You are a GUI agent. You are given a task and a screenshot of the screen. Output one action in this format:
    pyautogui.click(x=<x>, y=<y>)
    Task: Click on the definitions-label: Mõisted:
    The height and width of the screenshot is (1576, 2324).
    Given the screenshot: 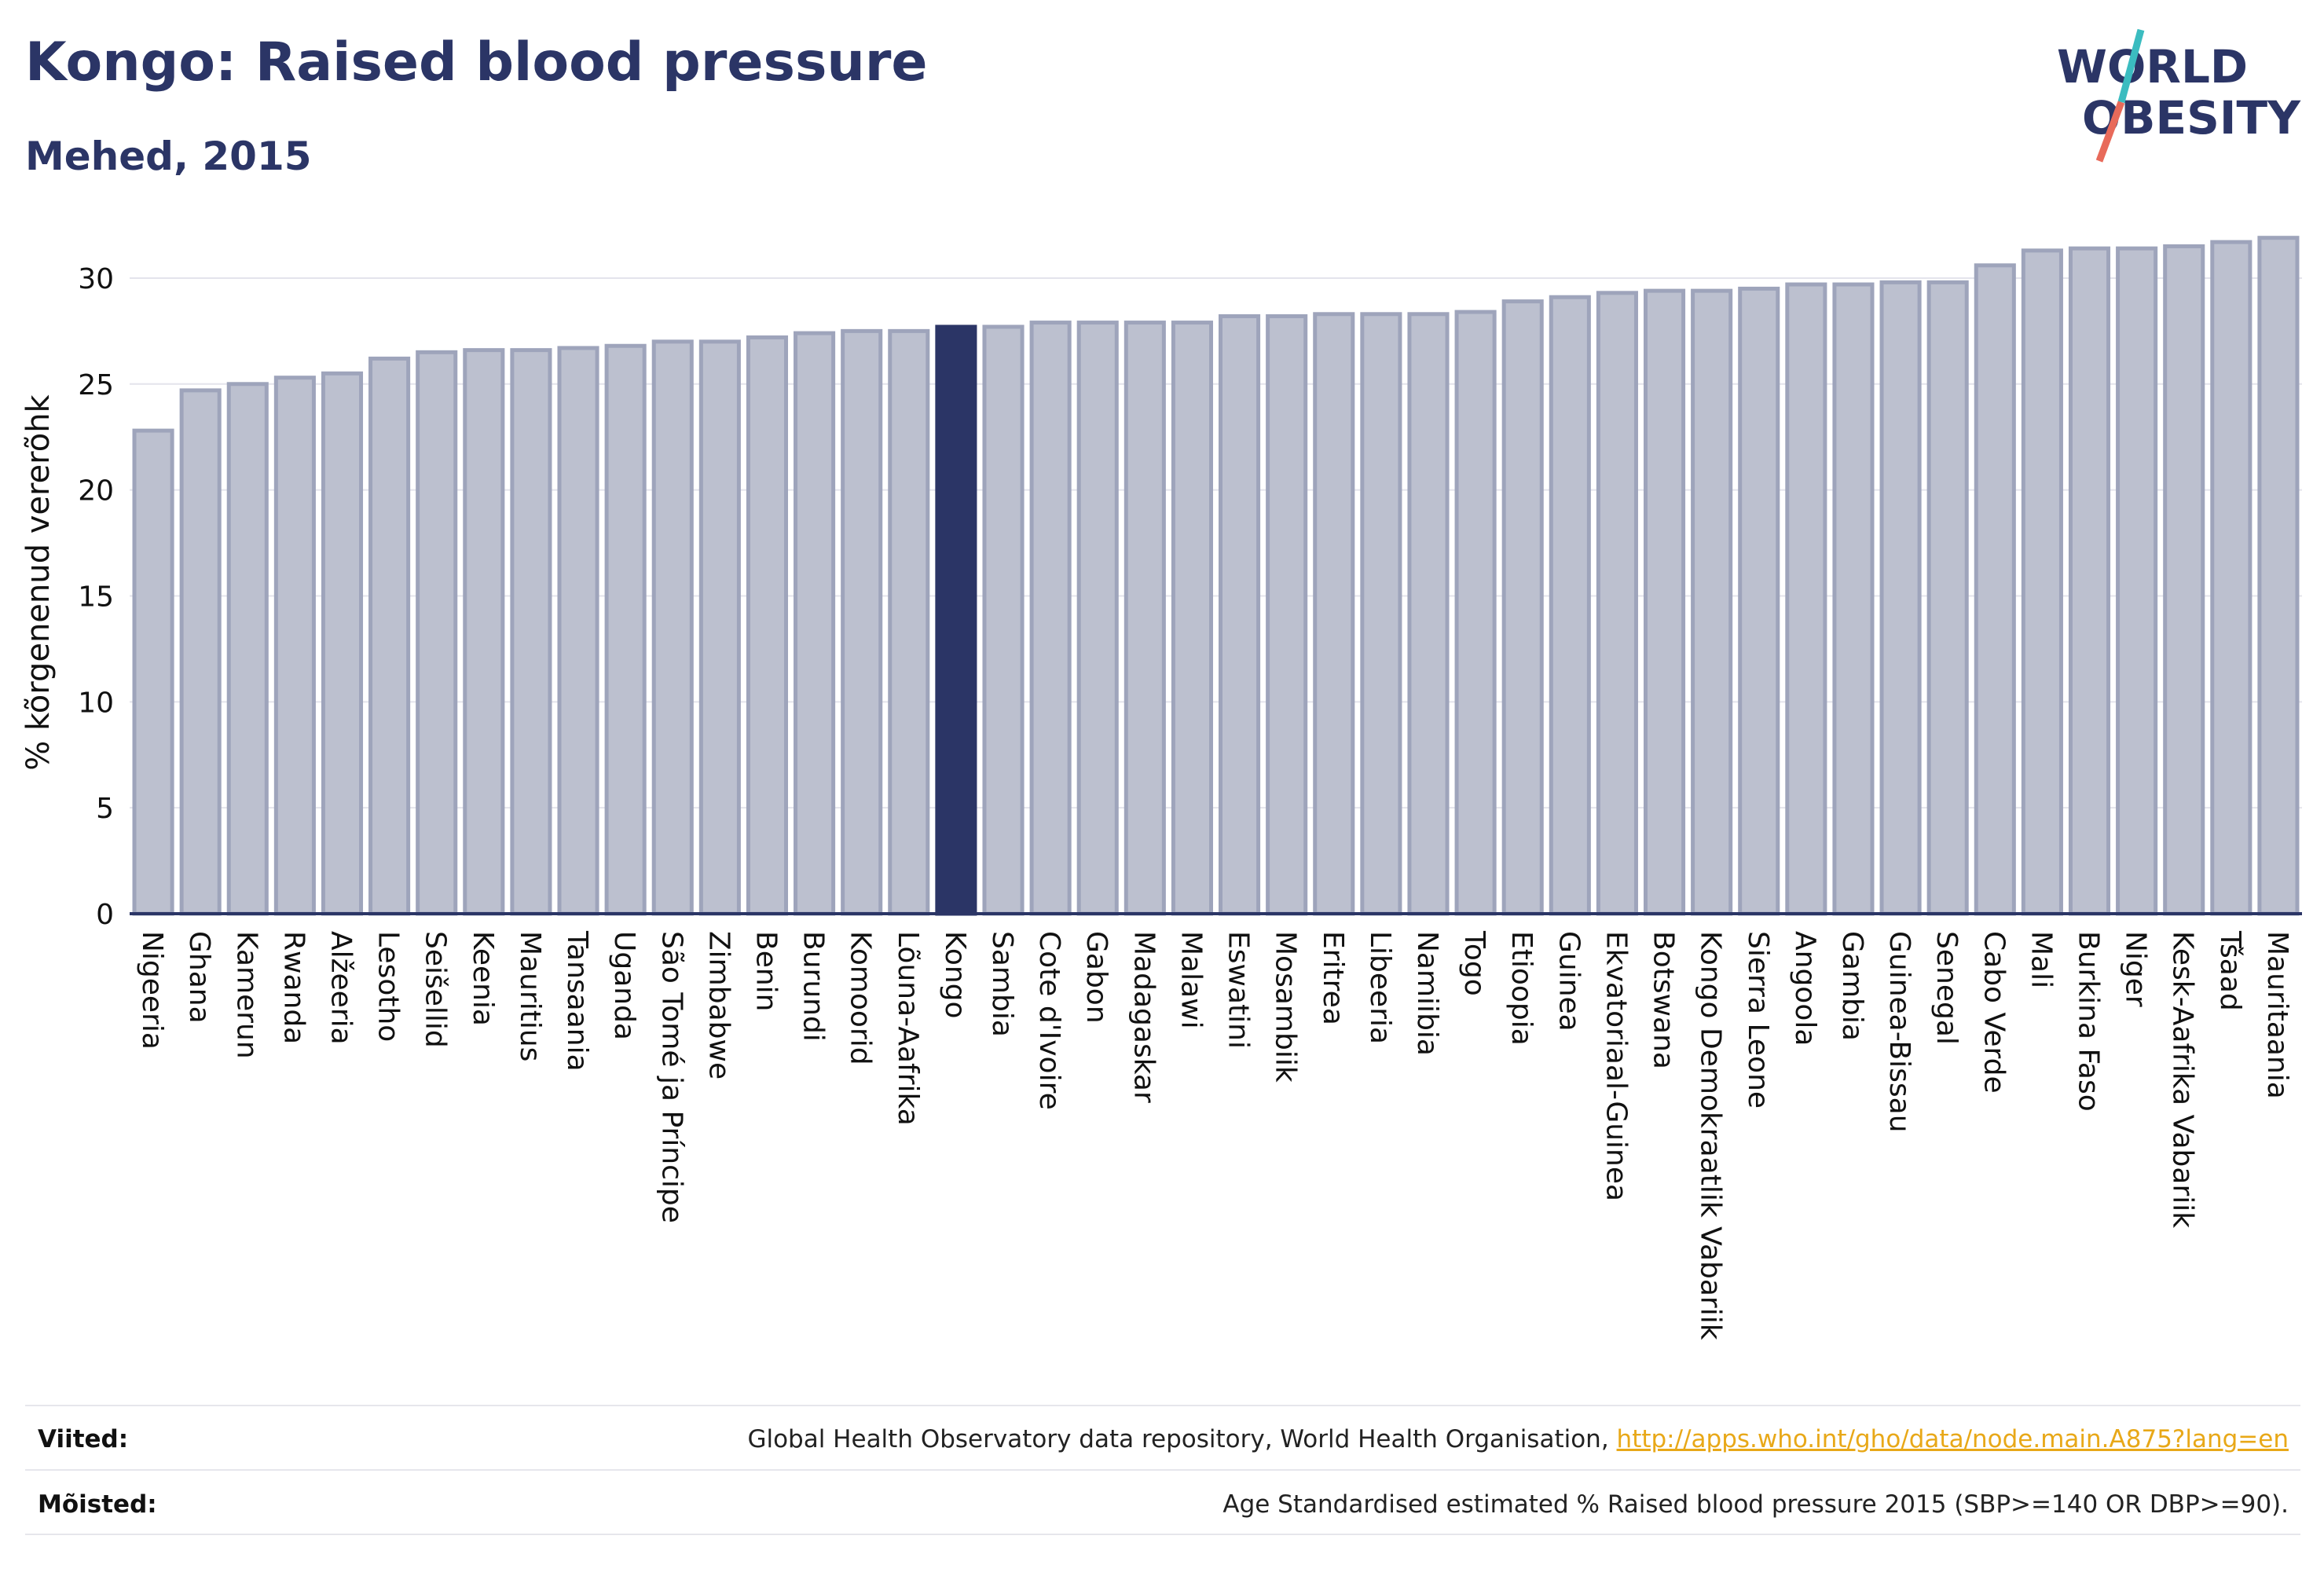 What is the action you would take?
    pyautogui.click(x=97, y=1504)
    